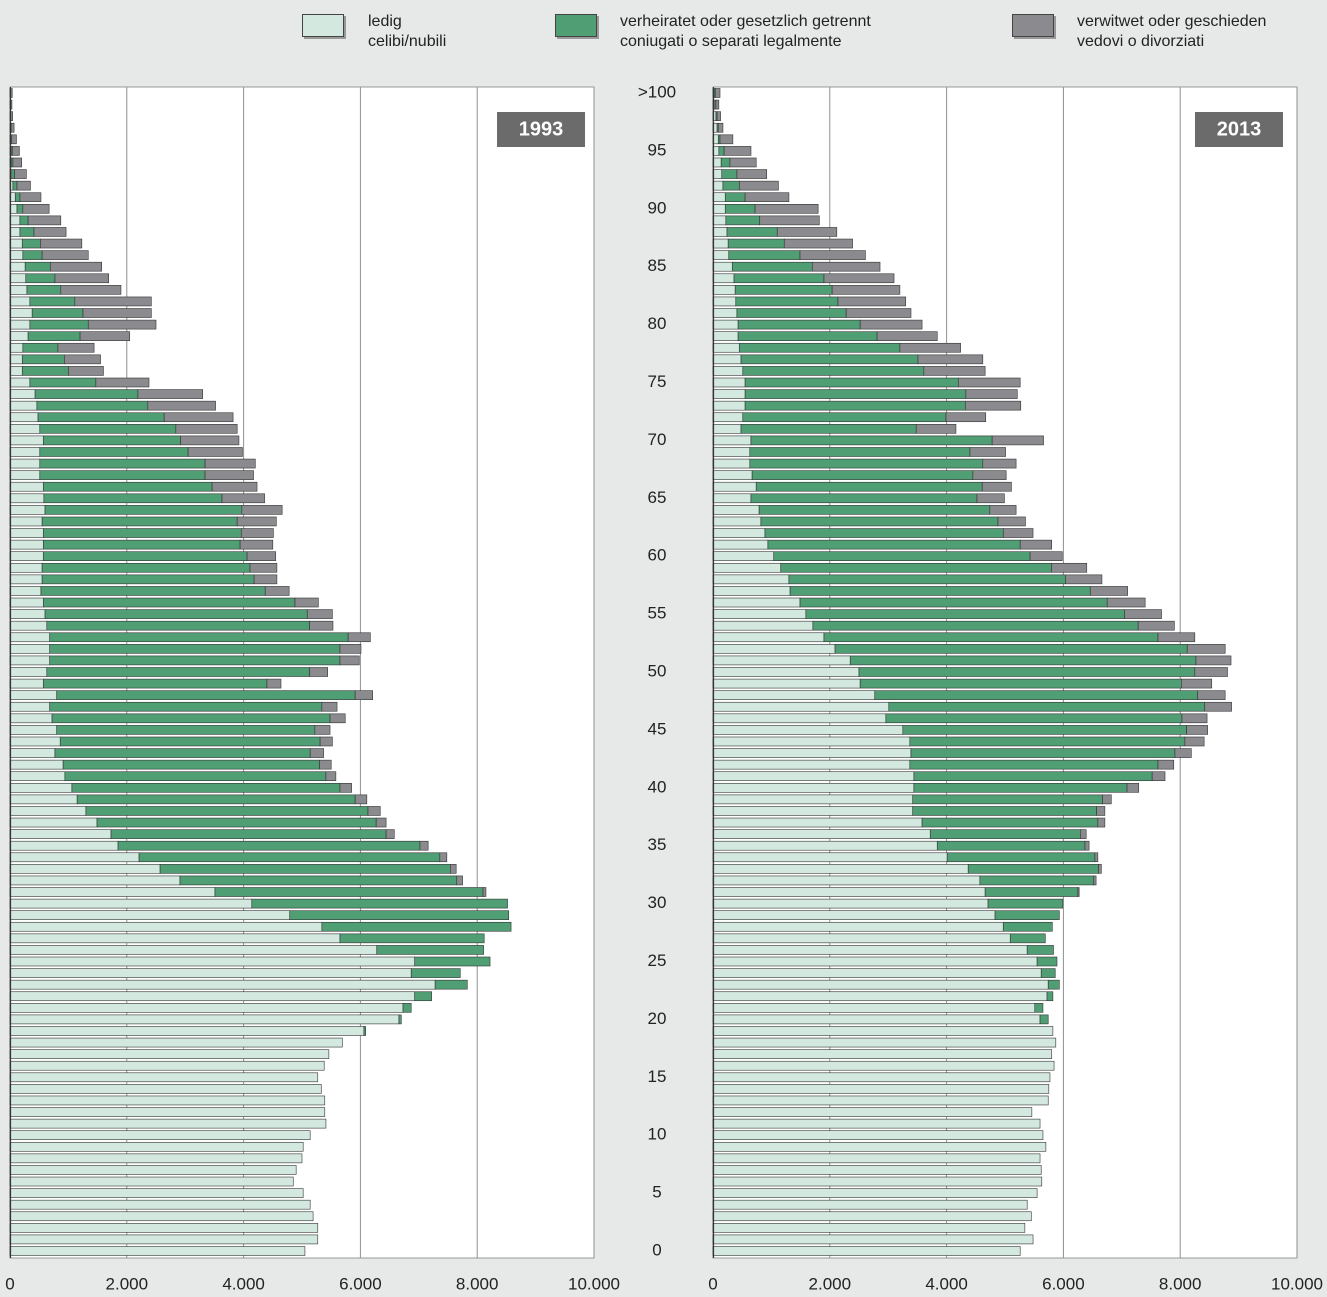 The image size is (1327, 1297). What do you see at coordinates (1033, 25) in the screenshot?
I see `legend-swatch` at bounding box center [1033, 25].